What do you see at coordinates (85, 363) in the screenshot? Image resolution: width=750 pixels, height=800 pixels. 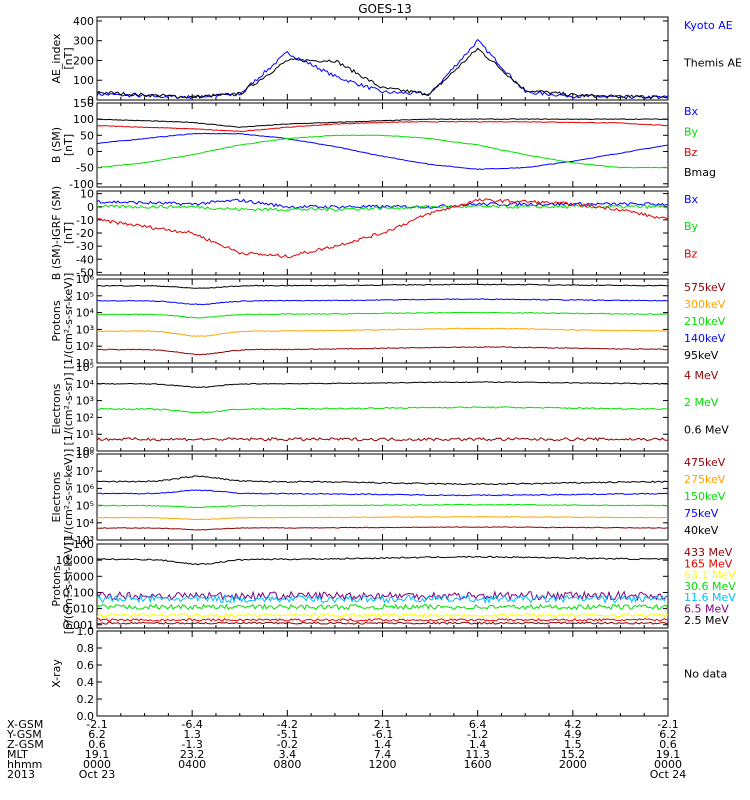 I see `y-tick-label: 10¹` at bounding box center [85, 363].